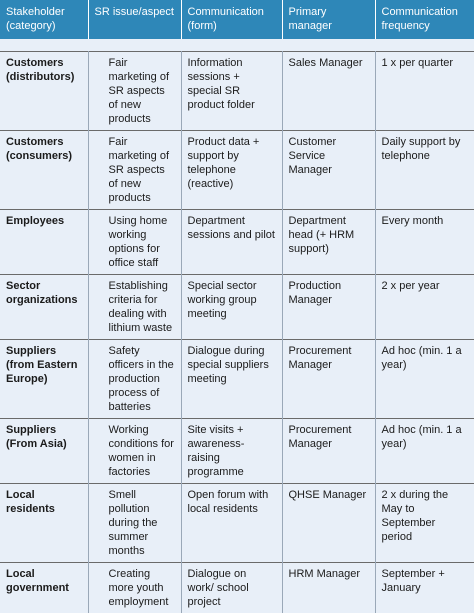 The width and height of the screenshot is (474, 613). Describe the element at coordinates (231, 307) in the screenshot. I see `communication-form-cell: Special sector working group meeting` at that location.